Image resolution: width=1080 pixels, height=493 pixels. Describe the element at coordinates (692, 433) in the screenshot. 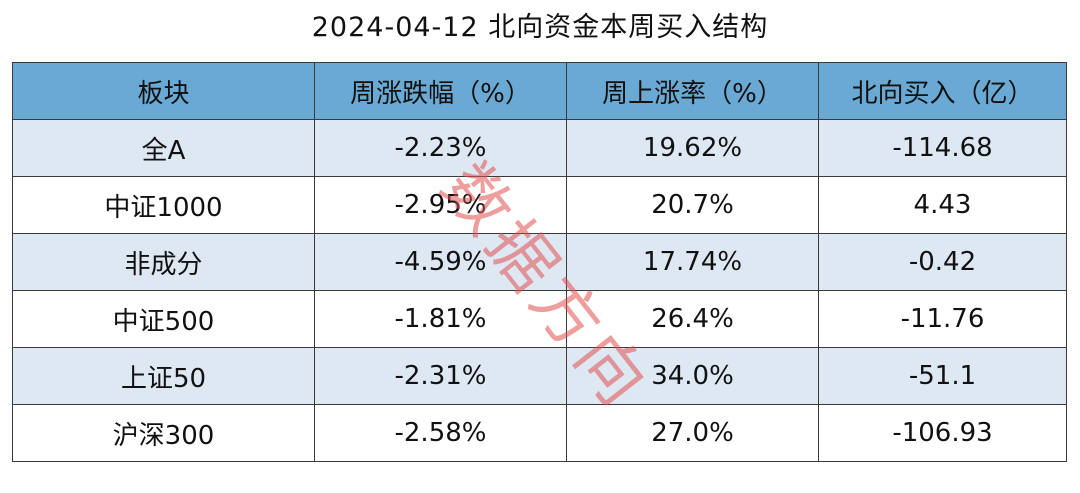

I see `cell-weekly-rise-rate: 27.0%` at that location.